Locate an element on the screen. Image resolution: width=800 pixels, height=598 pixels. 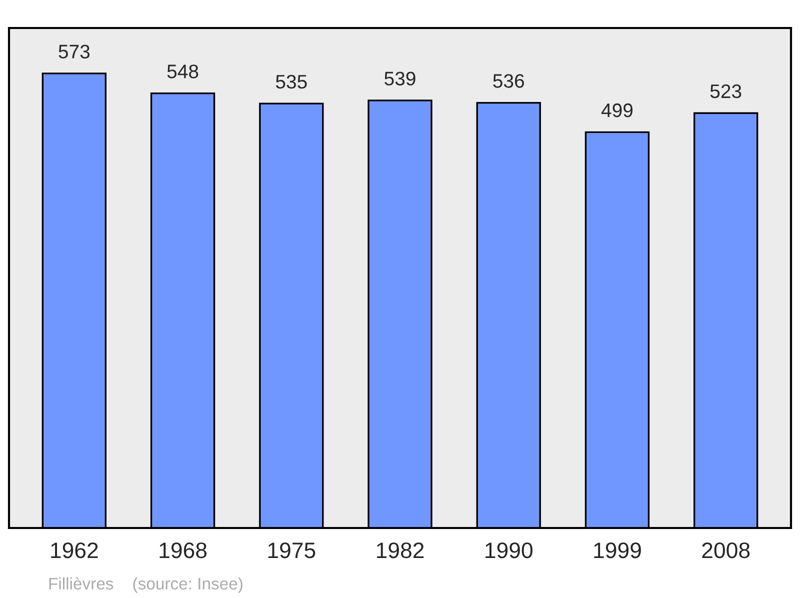
x-tick-label: 2008 is located at coordinates (726, 550).